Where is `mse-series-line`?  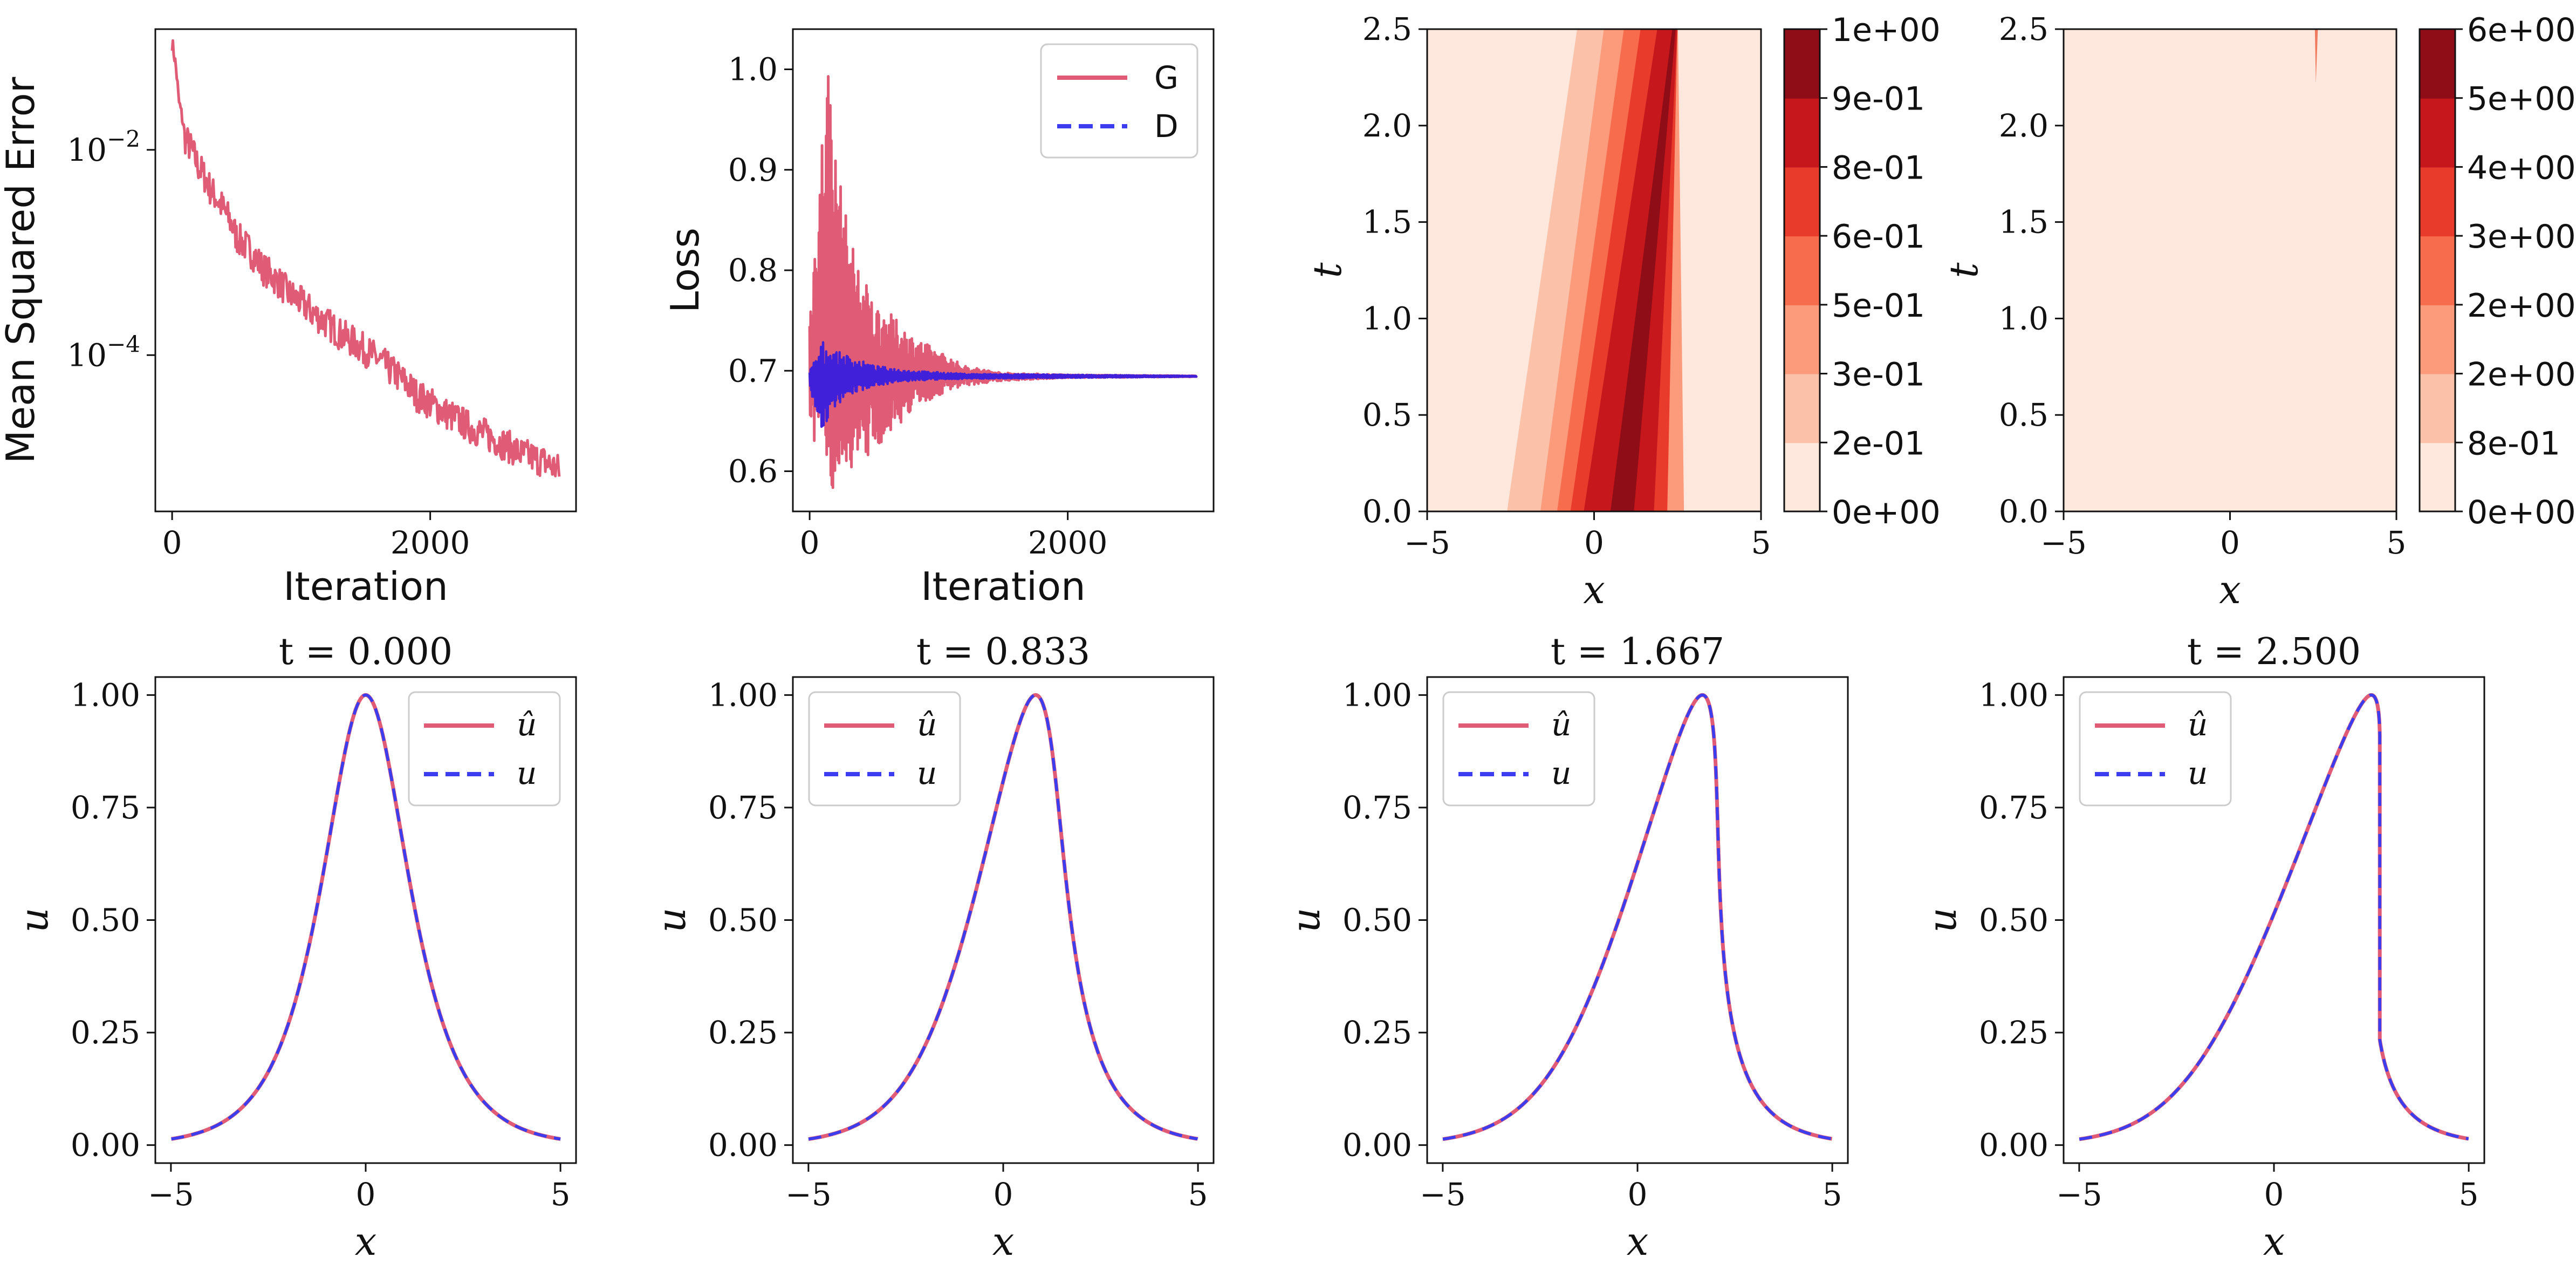 mse-series-line is located at coordinates (365, 258).